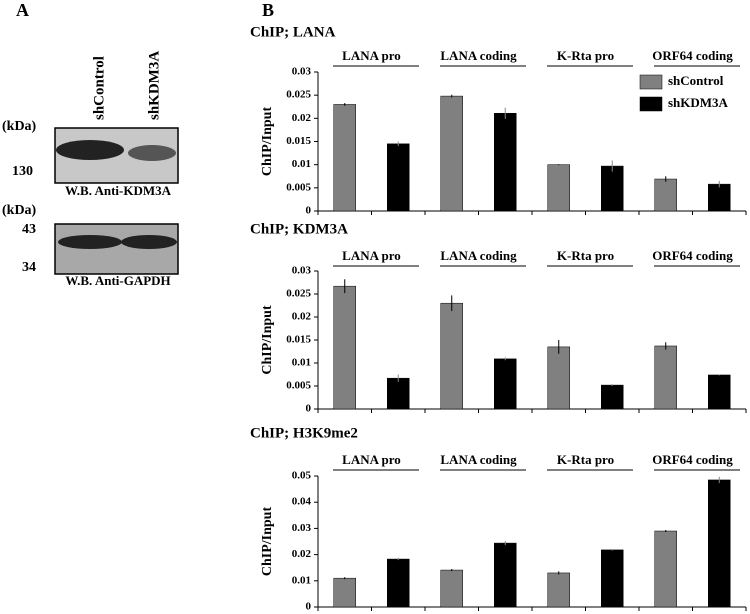 This screenshot has width=750, height=614. What do you see at coordinates (154, 85) in the screenshot?
I see `lane-label: shKDM3A` at bounding box center [154, 85].